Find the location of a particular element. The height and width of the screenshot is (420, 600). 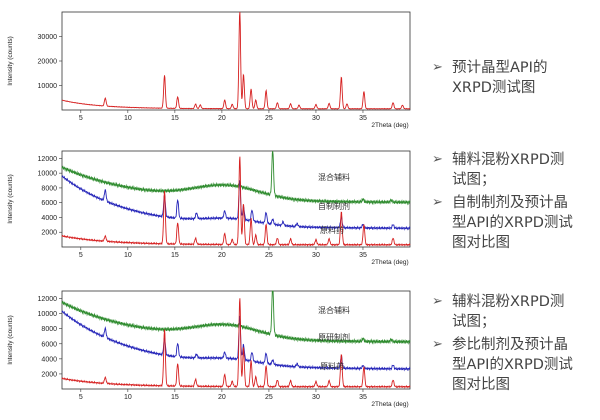

series-label: 原研制剂 is located at coordinates (334, 337).